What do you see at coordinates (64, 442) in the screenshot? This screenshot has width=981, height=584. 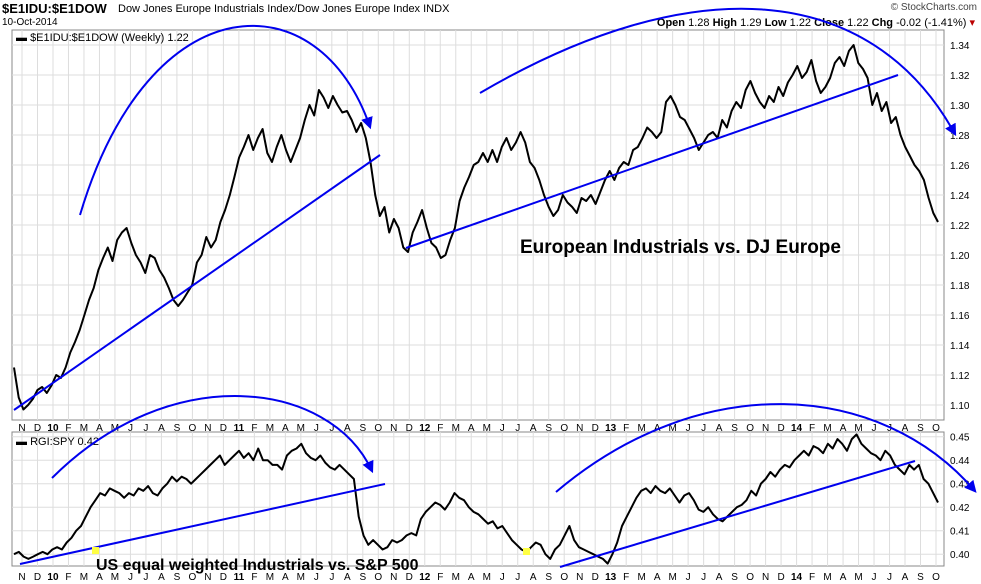 I see `lower-series-label-text: RGI:SPY 0.42` at bounding box center [64, 442].